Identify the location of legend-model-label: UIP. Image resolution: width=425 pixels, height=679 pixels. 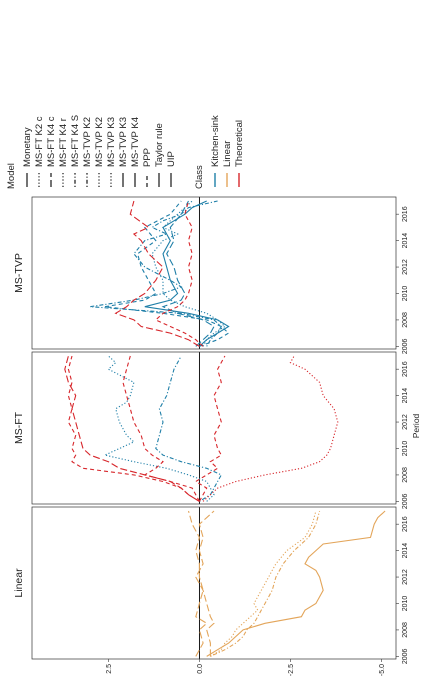
(171, 159).